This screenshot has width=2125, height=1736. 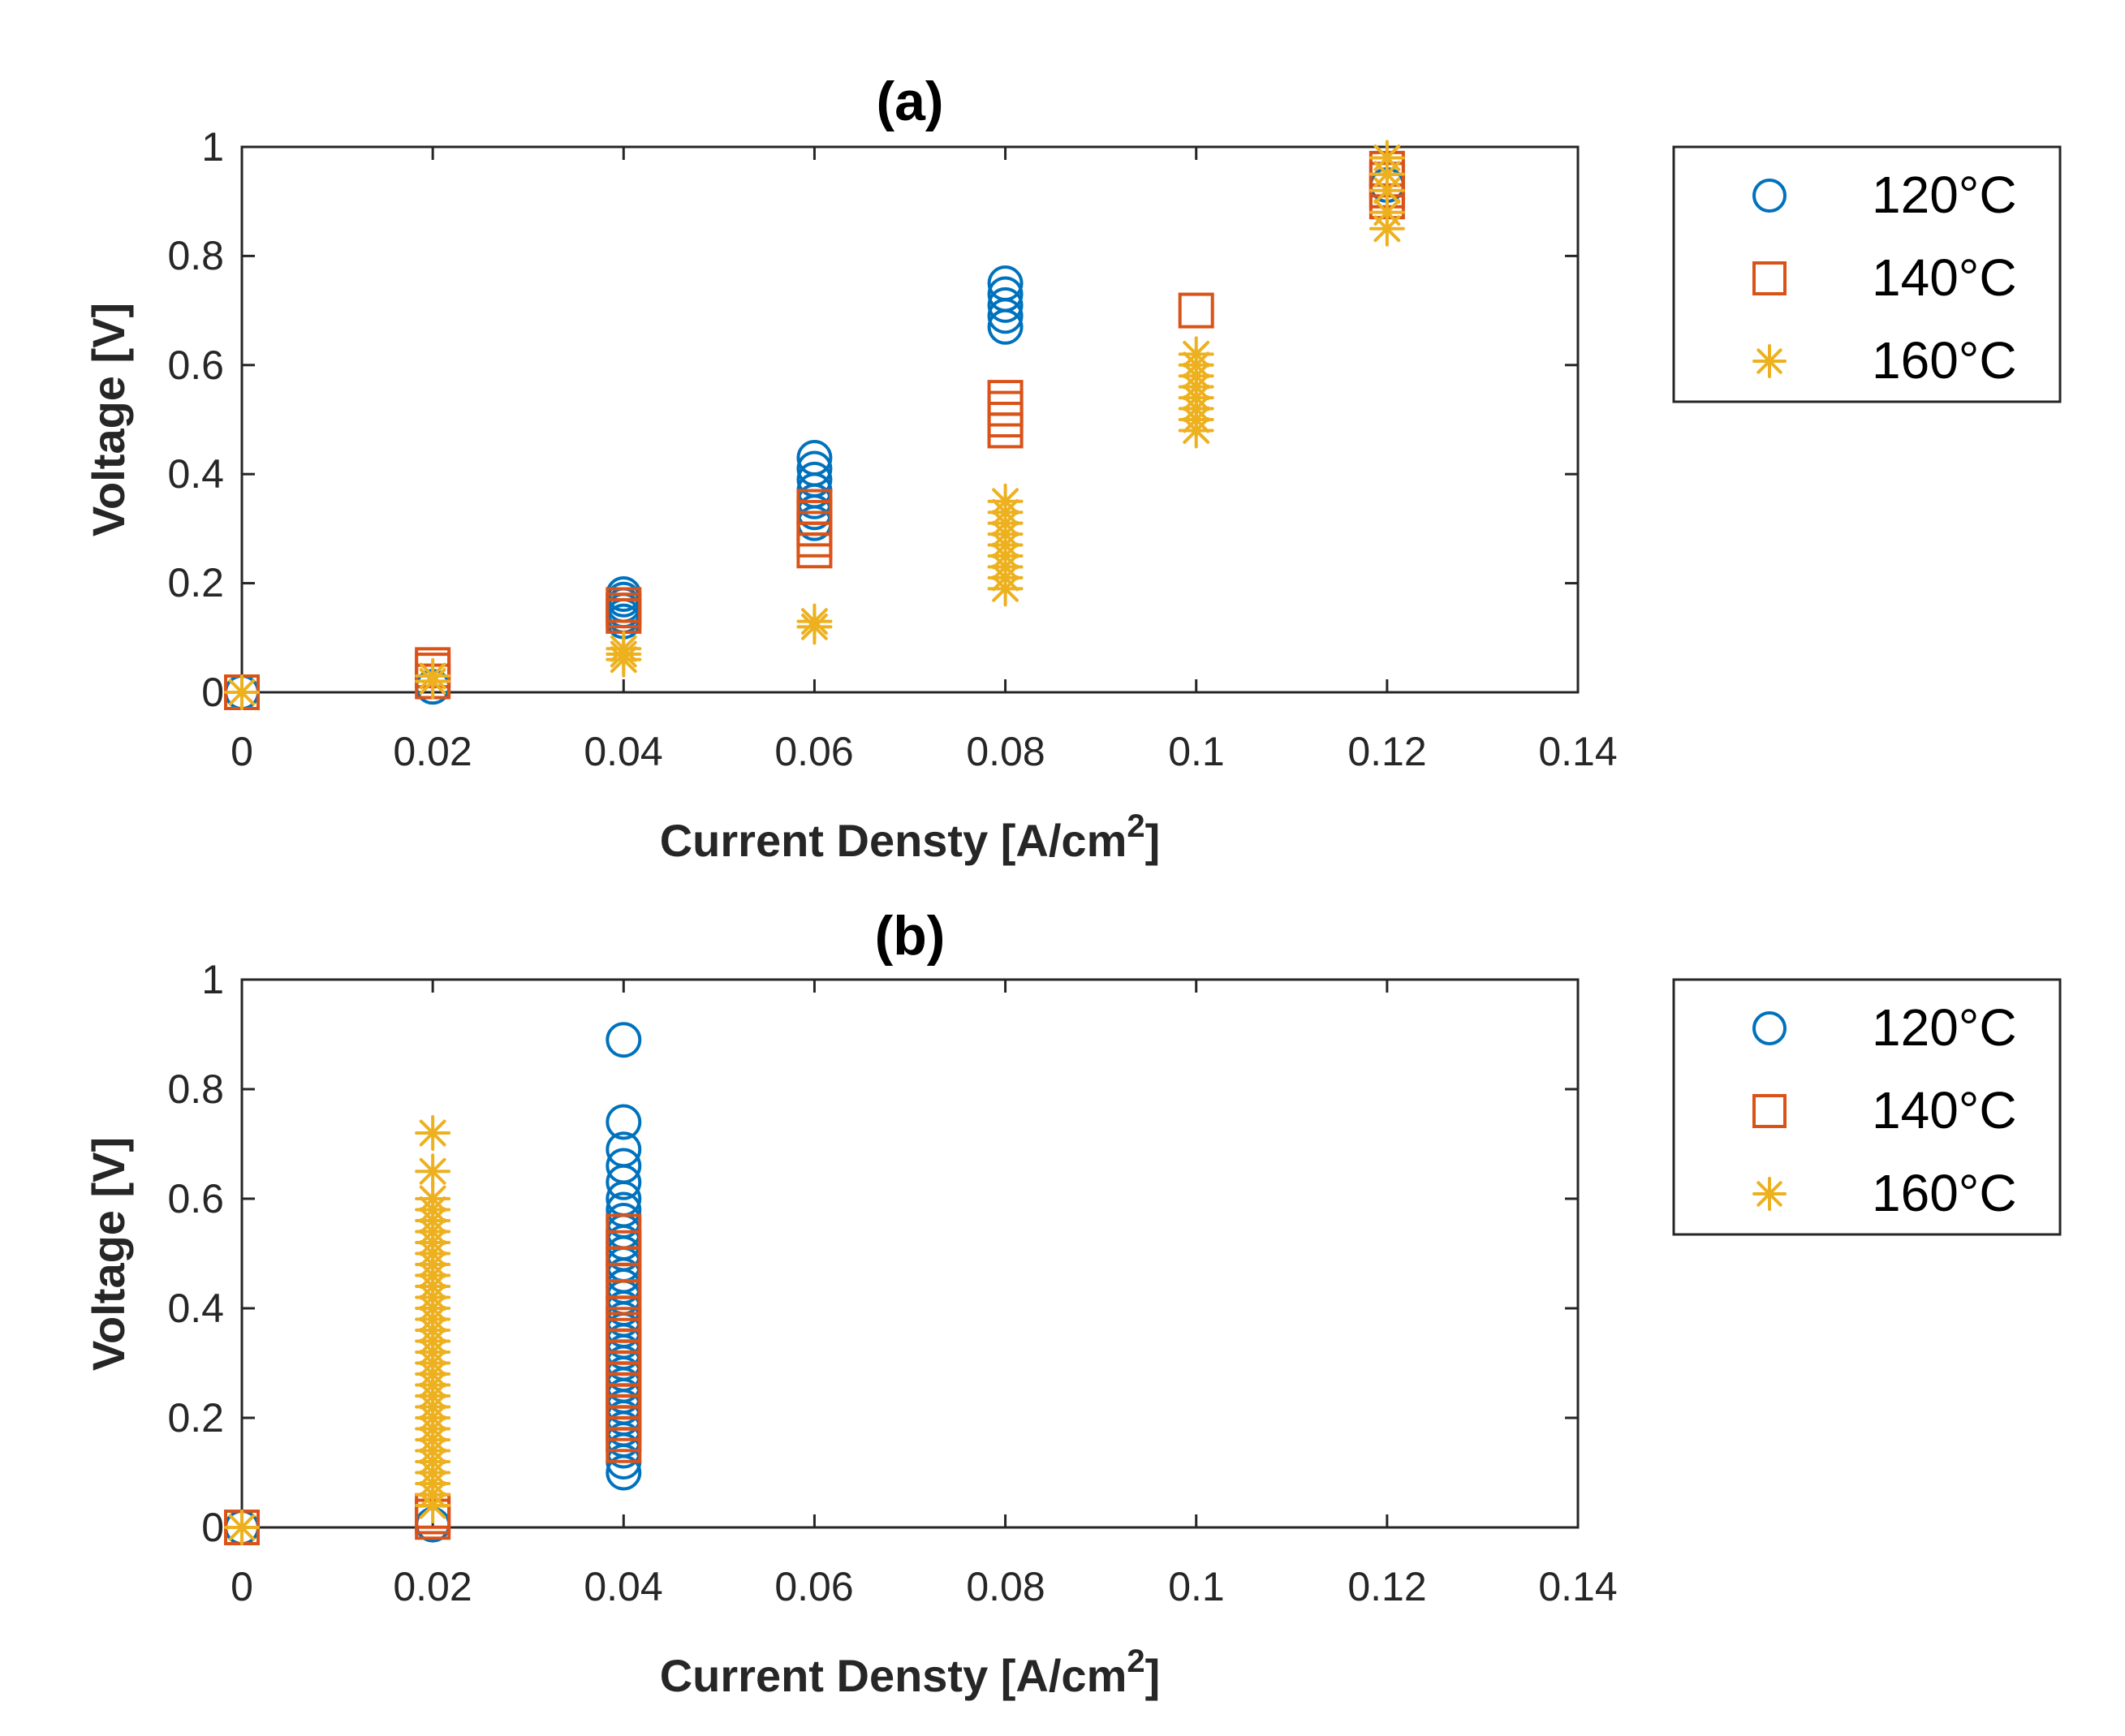 What do you see at coordinates (924, 752) in the screenshot?
I see `panel-a-x-tick-labels: 0 0.02 0.04 0.06 0.08 0.1 0.12 0.14` at bounding box center [924, 752].